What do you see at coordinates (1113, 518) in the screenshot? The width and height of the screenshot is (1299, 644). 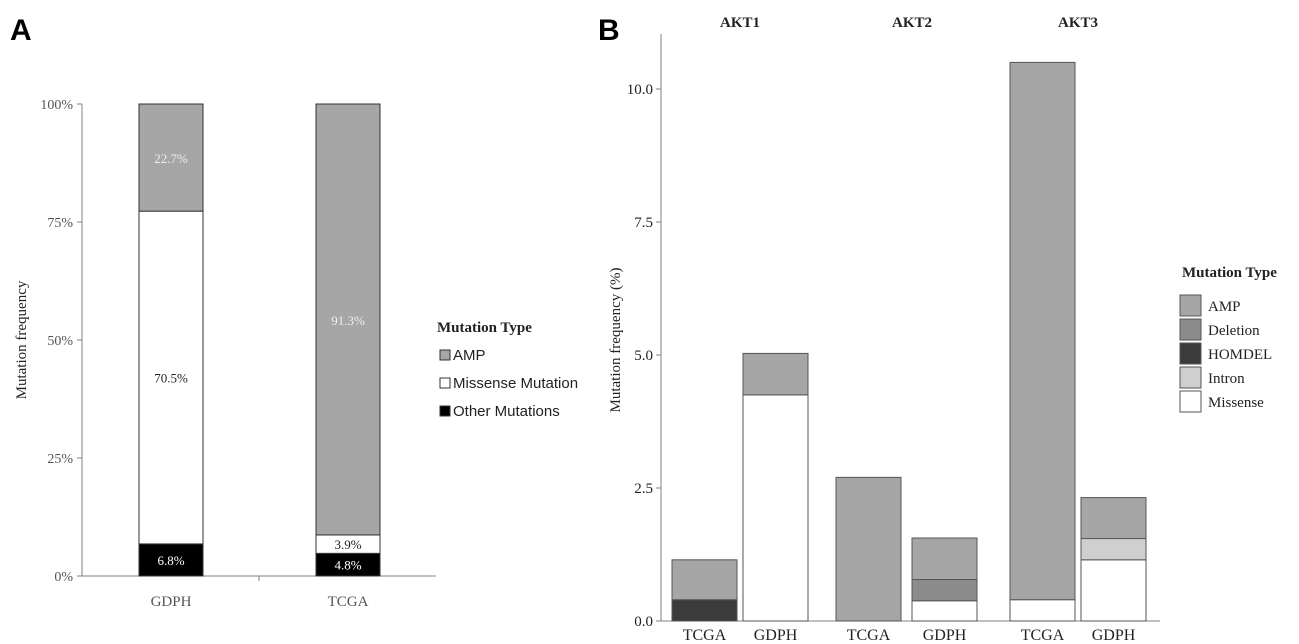 I see `bar-segment-akt3-gdph-amp` at bounding box center [1113, 518].